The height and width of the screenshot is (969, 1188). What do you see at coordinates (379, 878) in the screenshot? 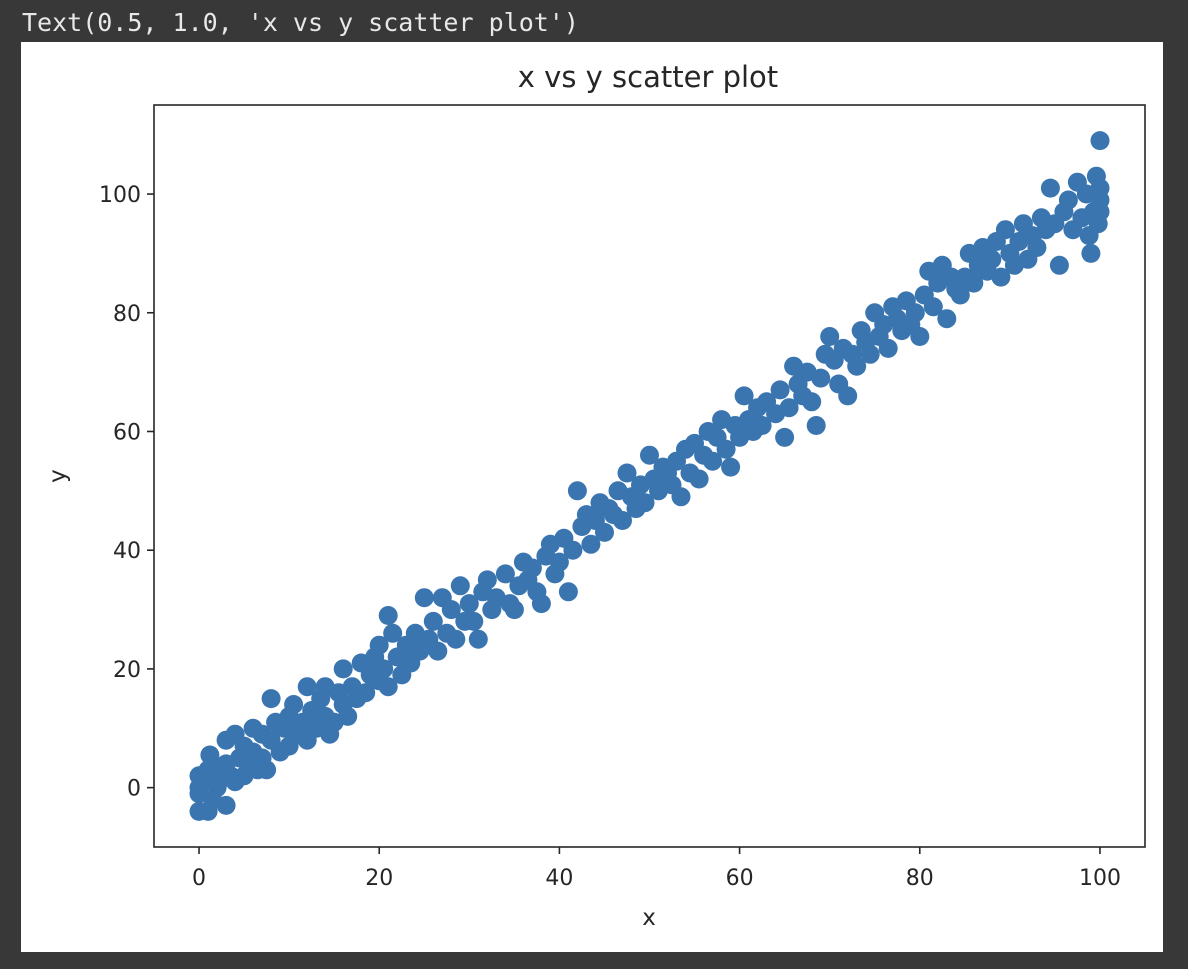
I see `x-tick-label: 20` at bounding box center [379, 878].